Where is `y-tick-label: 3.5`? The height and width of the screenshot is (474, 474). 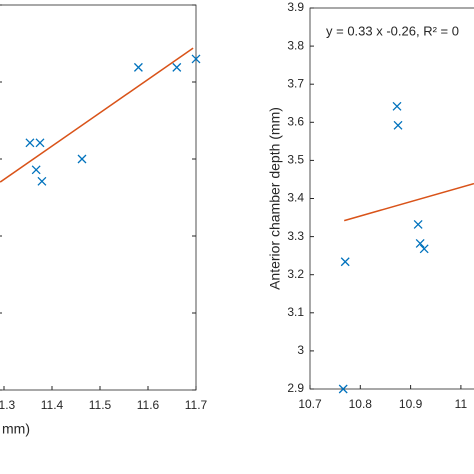 y-tick-label: 3.5 is located at coordinates (295, 160).